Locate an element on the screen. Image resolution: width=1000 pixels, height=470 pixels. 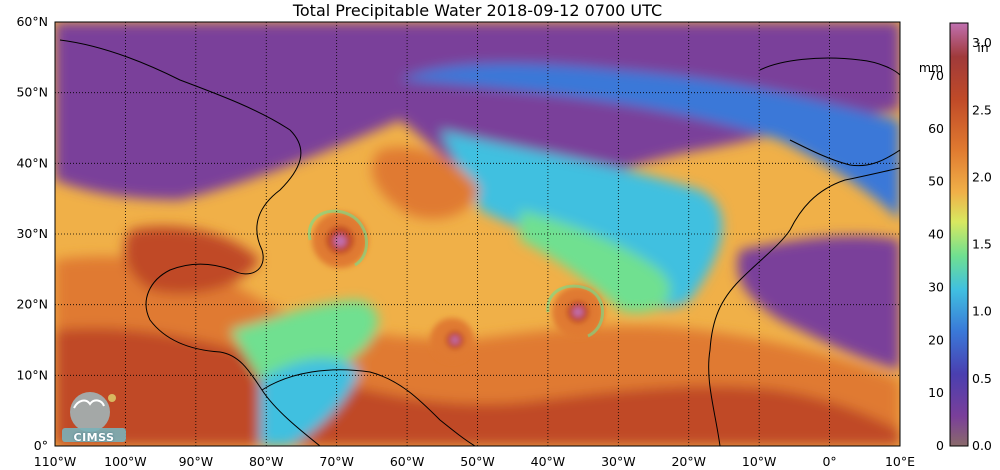
cimss-logo-icon is located at coordinates (94, 417).